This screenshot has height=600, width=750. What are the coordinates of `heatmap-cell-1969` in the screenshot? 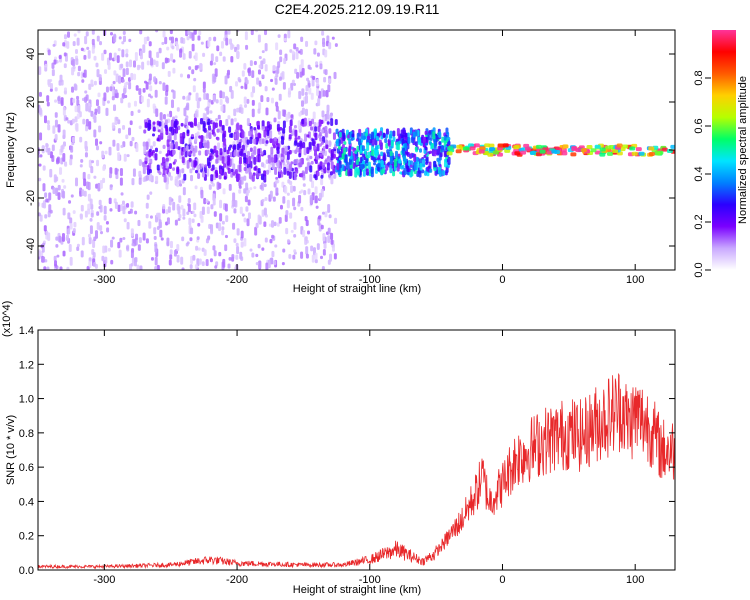 It's located at (420, 173).